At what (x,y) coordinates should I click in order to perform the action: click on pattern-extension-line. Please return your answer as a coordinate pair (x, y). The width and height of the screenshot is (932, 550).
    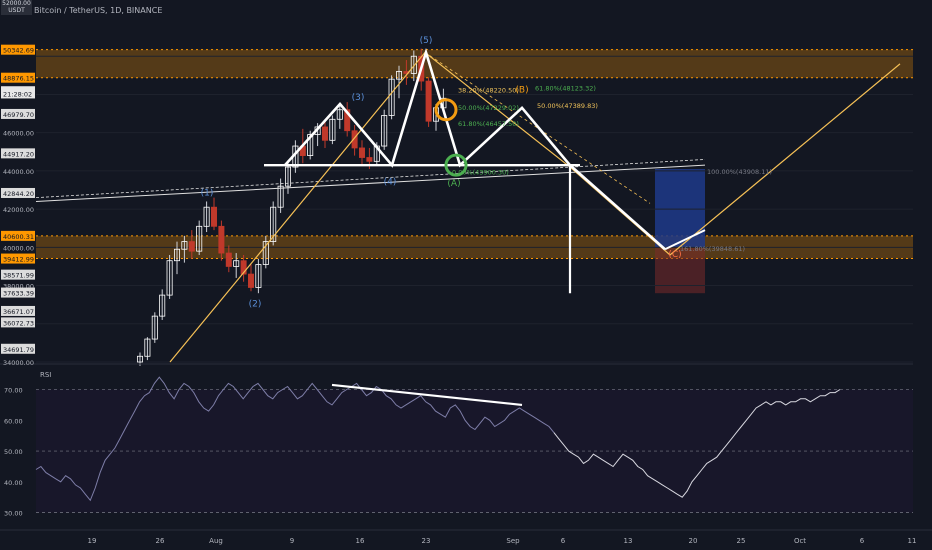
    Looking at the image, I should click on (685, 240).